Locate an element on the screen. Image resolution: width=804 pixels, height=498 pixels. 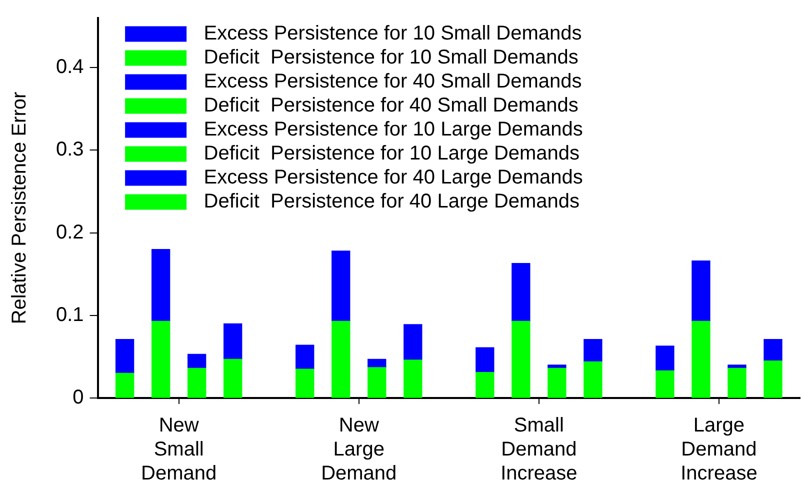
legend-label: Excess Persistence for 40 Small Demands is located at coordinates (393, 81).